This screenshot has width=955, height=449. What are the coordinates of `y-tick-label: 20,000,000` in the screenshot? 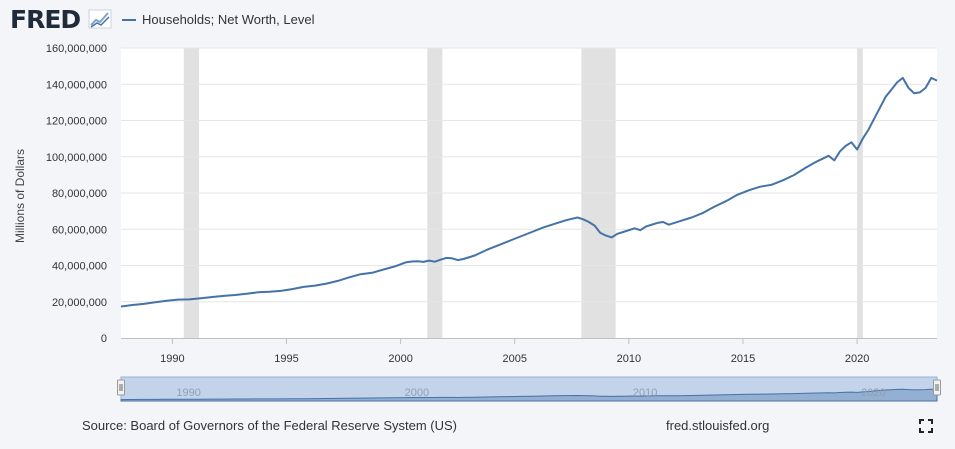 It's located at (79, 303).